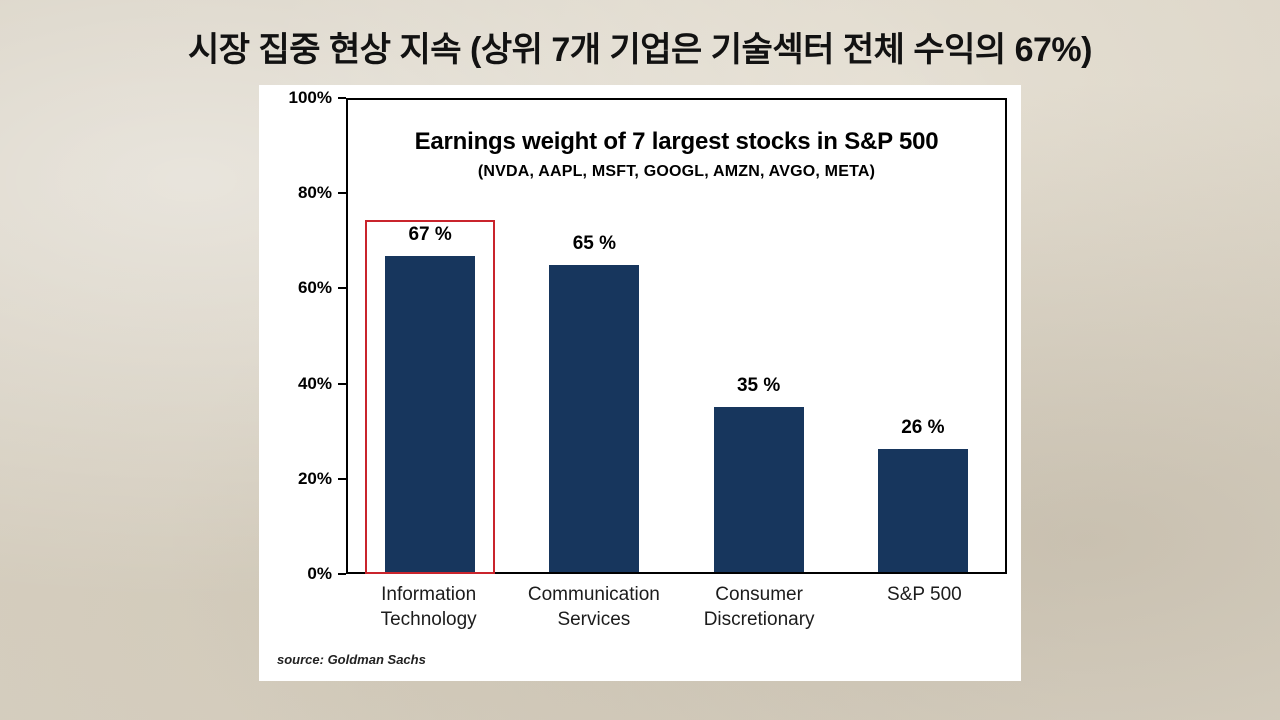 The height and width of the screenshot is (720, 1280). Describe the element at coordinates (593, 607) in the screenshot. I see `x-axis-category-label: Communication Services` at that location.